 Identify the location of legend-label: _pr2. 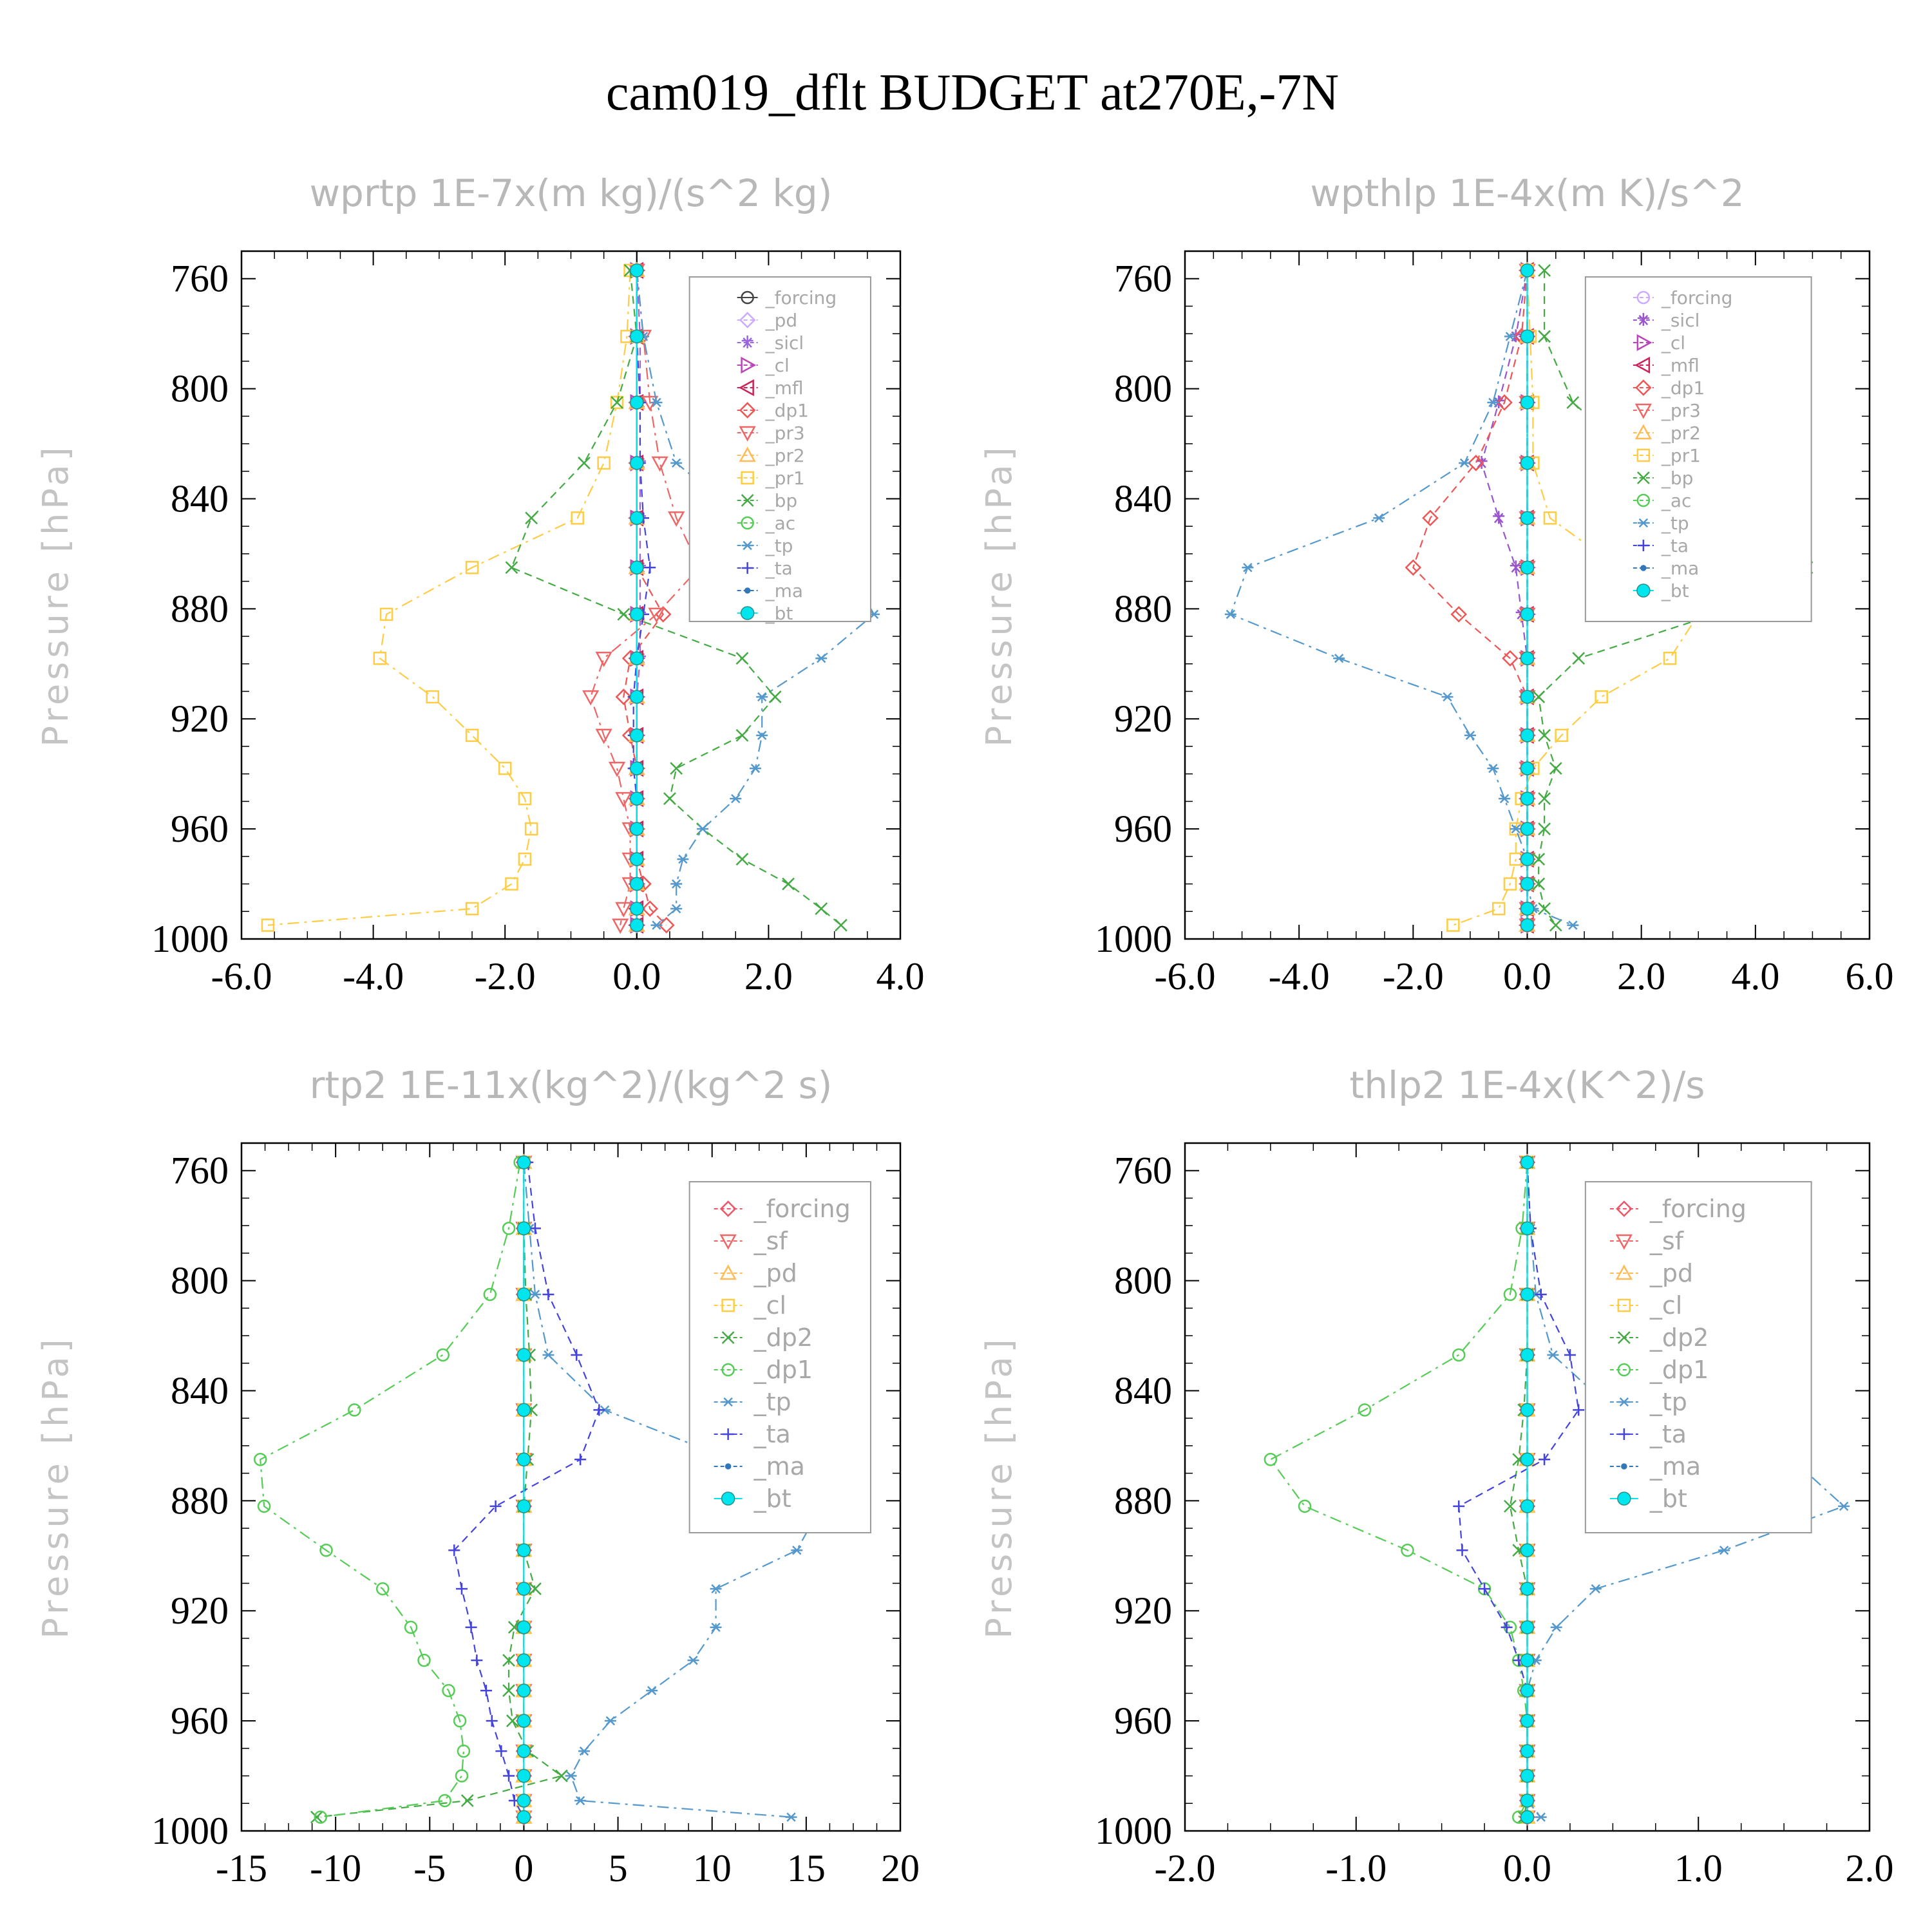
(785, 455).